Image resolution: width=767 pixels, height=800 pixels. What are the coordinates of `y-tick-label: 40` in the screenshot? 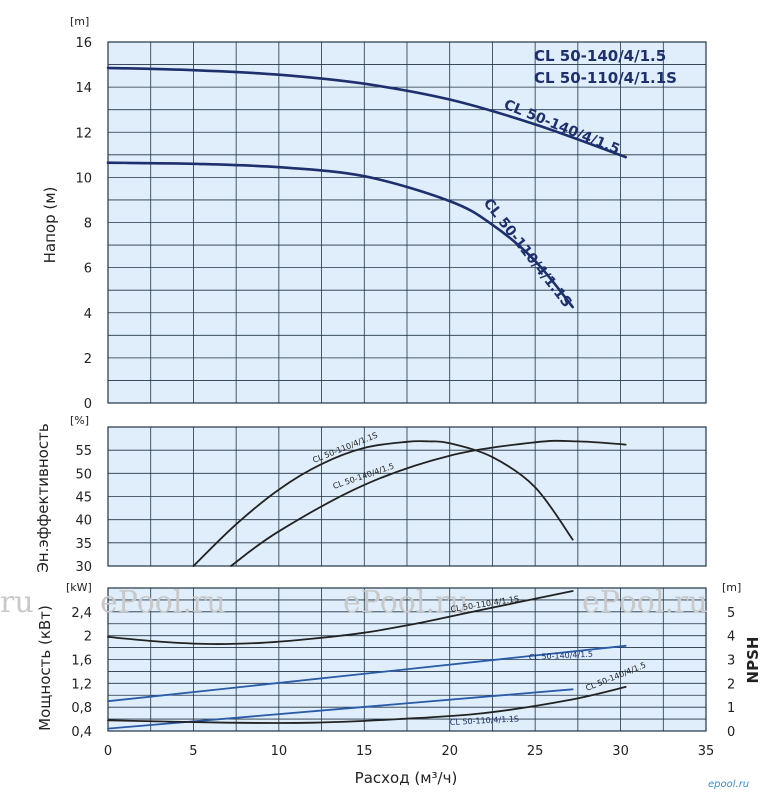 It's located at (83, 521).